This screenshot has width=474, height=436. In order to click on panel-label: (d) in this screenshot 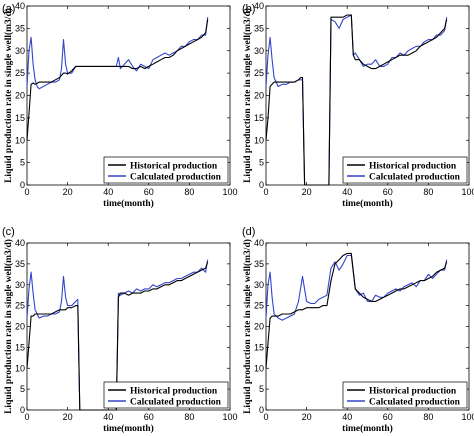, I will do `click(248, 232)`.